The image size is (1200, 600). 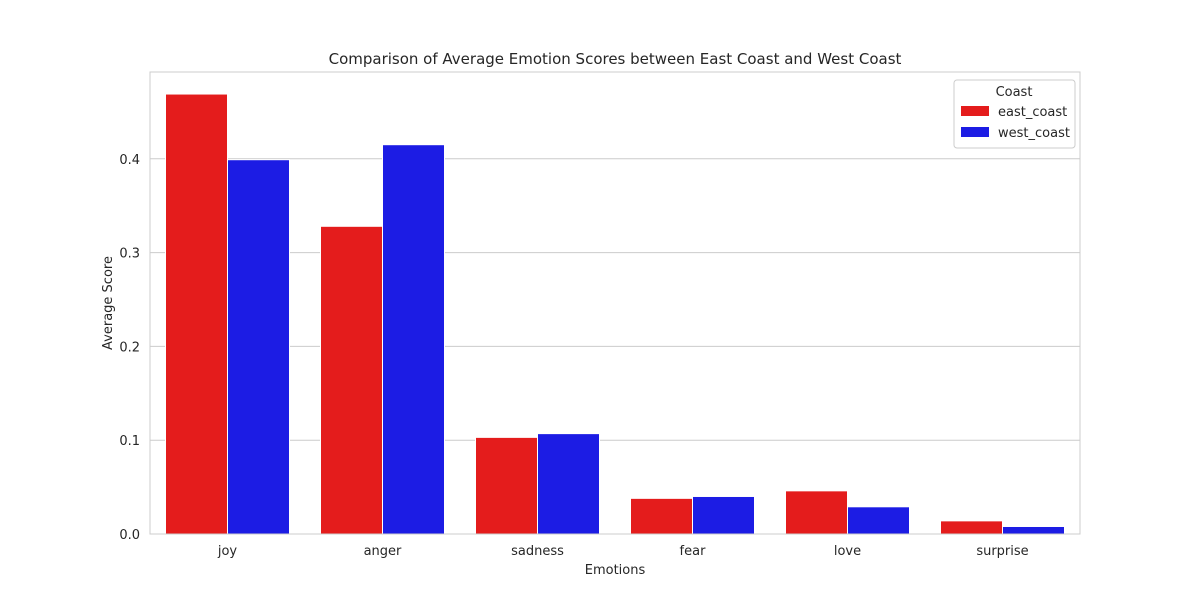 I want to click on y-tick-label: 0.3, so click(x=129, y=254).